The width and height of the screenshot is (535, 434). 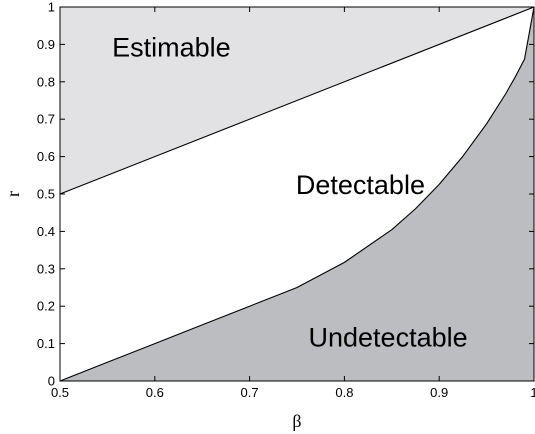 I want to click on x-axis-label: β, so click(x=296, y=421).